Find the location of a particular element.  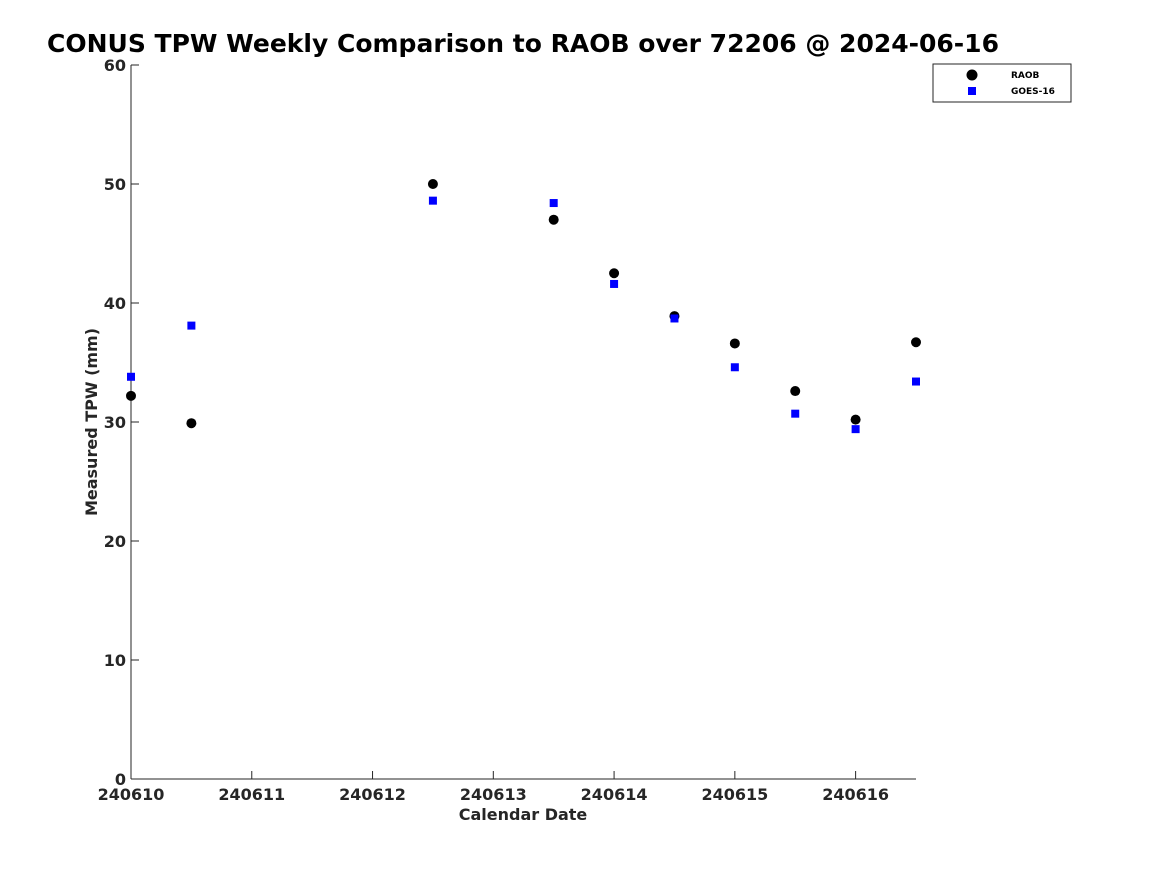

legend: RAOB GOES-16 is located at coordinates (1002, 83).